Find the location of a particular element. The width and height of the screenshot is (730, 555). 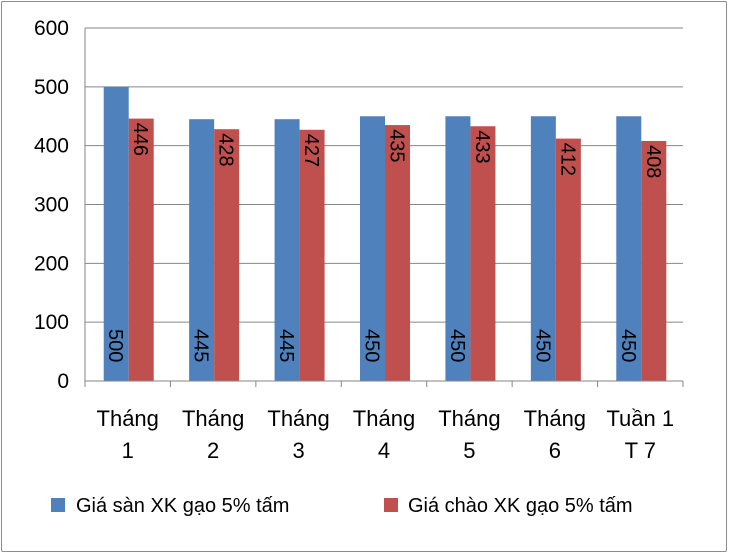

data-label: 500 is located at coordinates (115, 345).